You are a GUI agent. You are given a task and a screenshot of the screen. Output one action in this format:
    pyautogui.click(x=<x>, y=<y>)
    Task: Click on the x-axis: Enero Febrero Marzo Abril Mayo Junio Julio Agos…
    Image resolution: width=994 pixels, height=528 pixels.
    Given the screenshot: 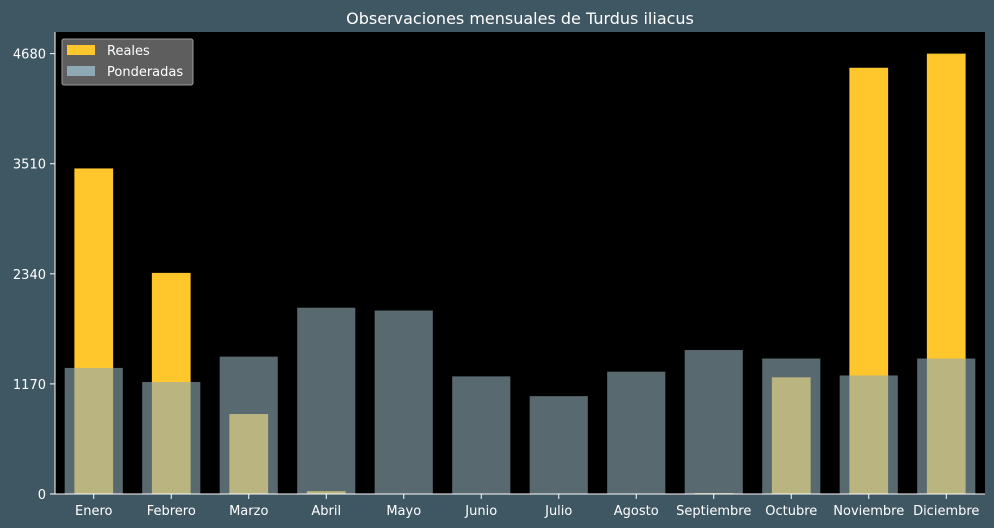 What is the action you would take?
    pyautogui.click(x=520, y=506)
    